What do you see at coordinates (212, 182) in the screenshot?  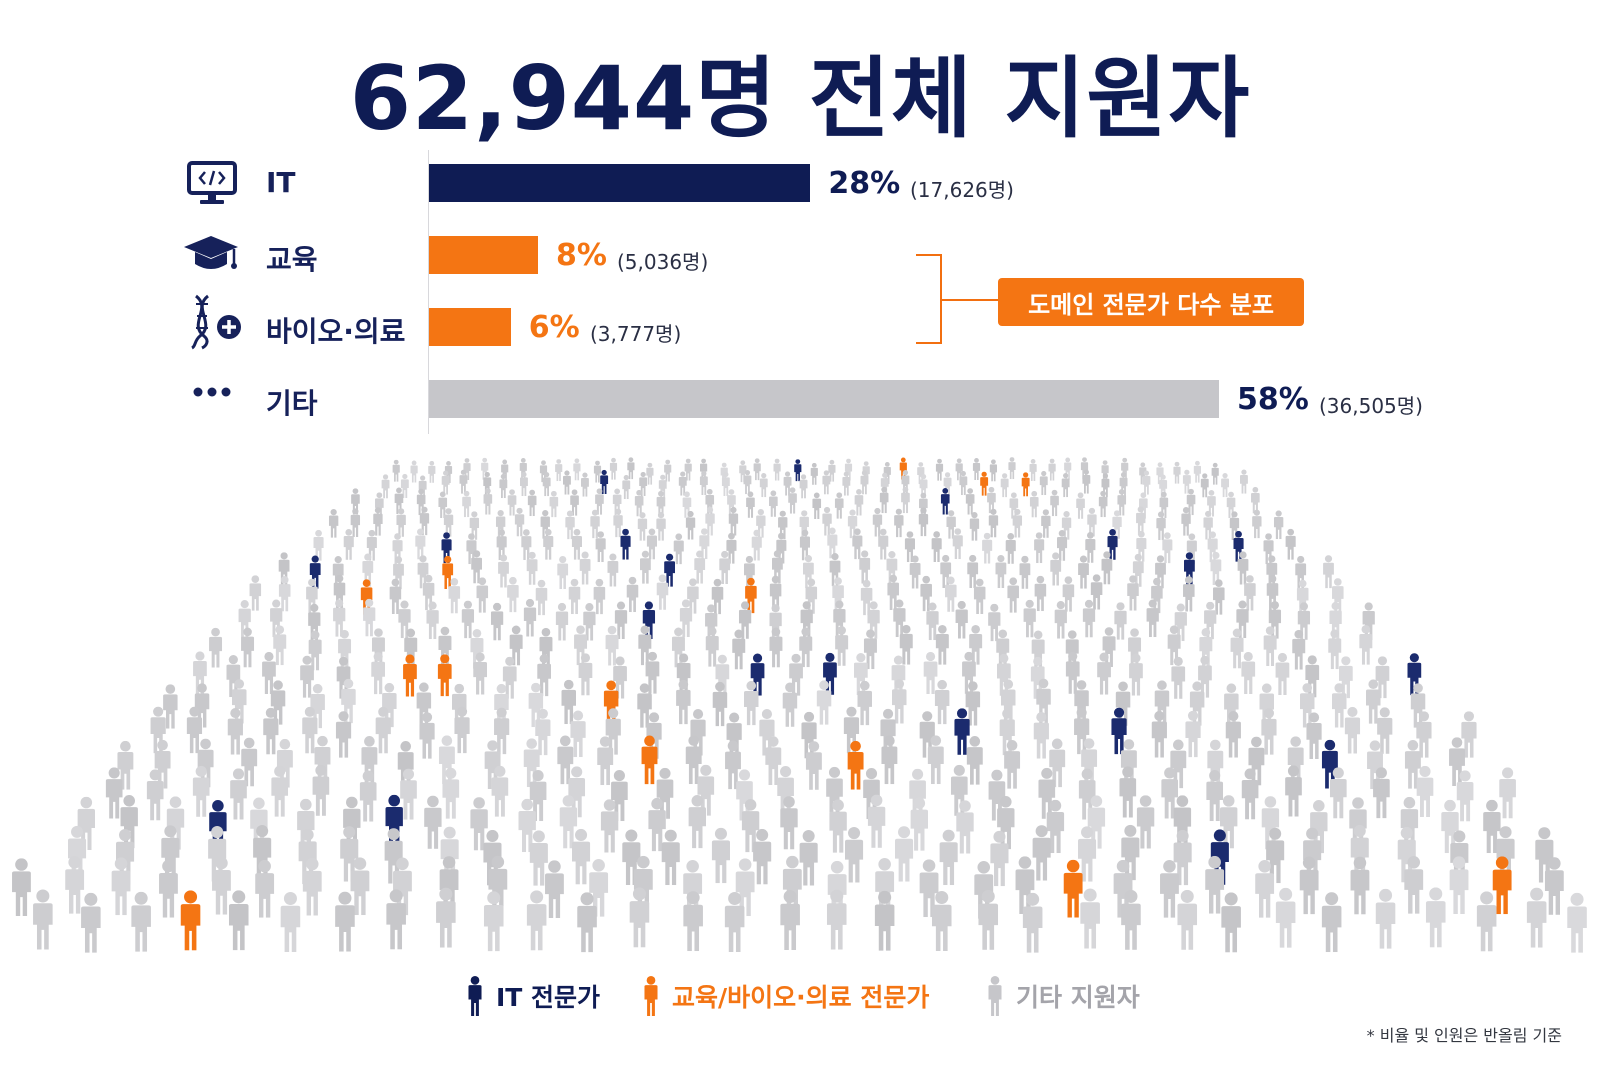 I see `monitor-code-icon` at bounding box center [212, 182].